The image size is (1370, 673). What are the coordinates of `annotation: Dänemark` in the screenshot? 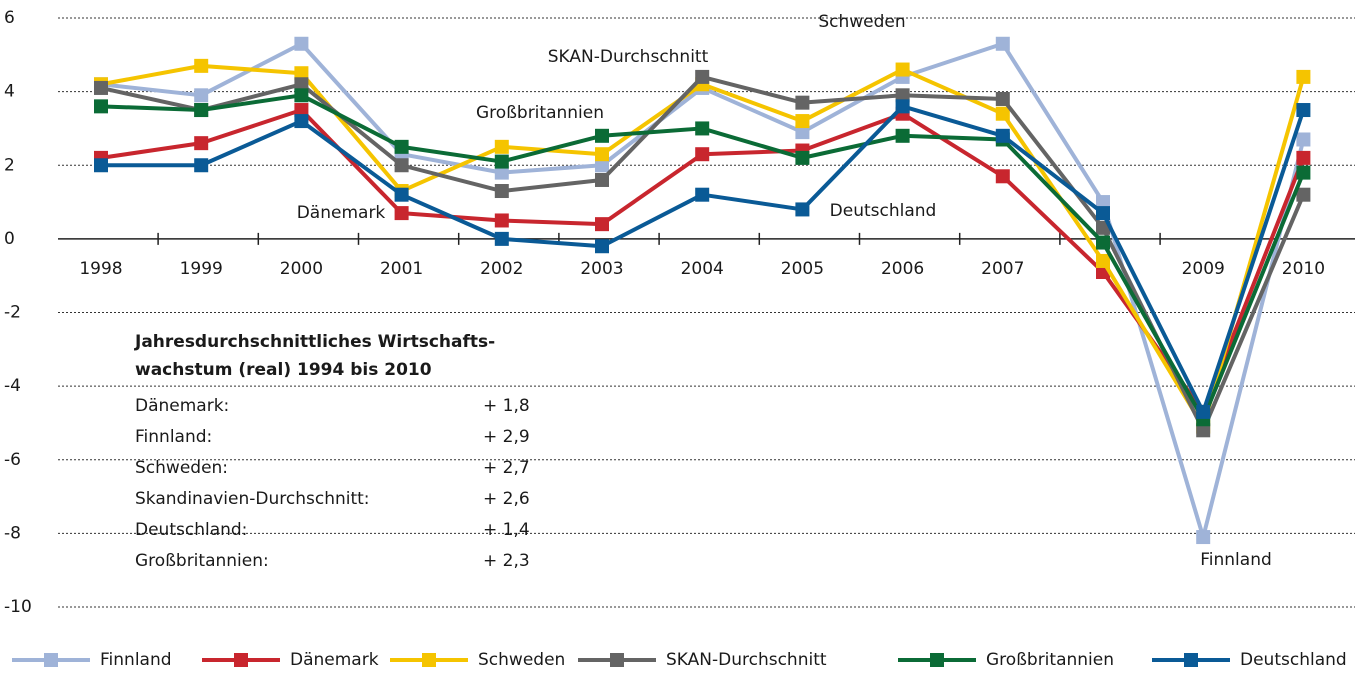 It's located at (341, 213).